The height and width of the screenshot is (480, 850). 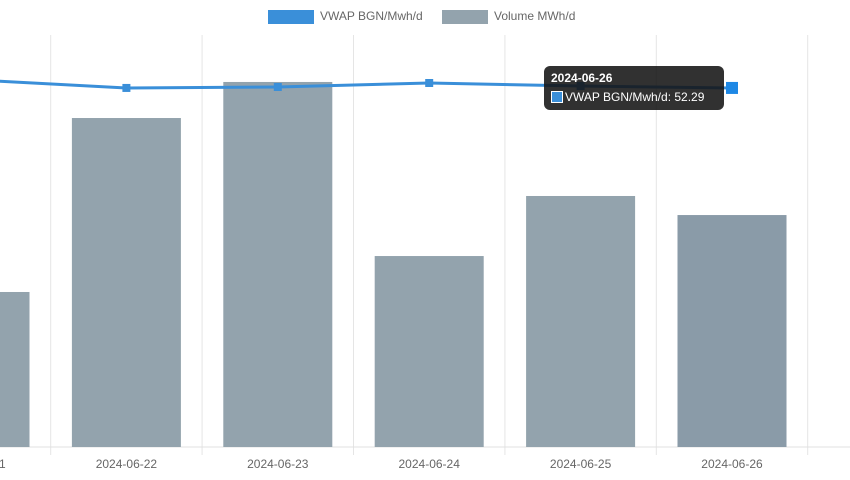 What do you see at coordinates (616, 97) in the screenshot?
I see `tooltip-series: VWAP BGN/Mwh/d` at bounding box center [616, 97].